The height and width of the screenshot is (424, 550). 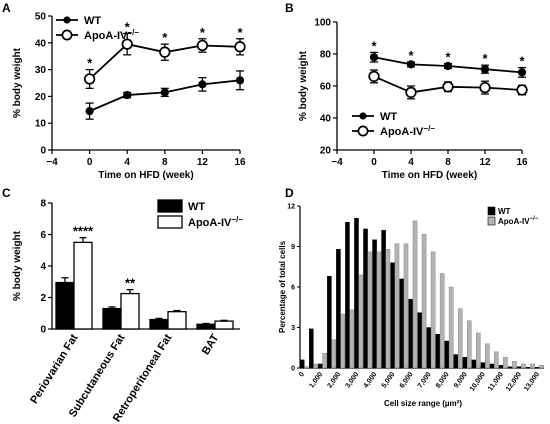 What do you see at coordinates (293, 288) in the screenshot?
I see `y-tick-label: 6` at bounding box center [293, 288].